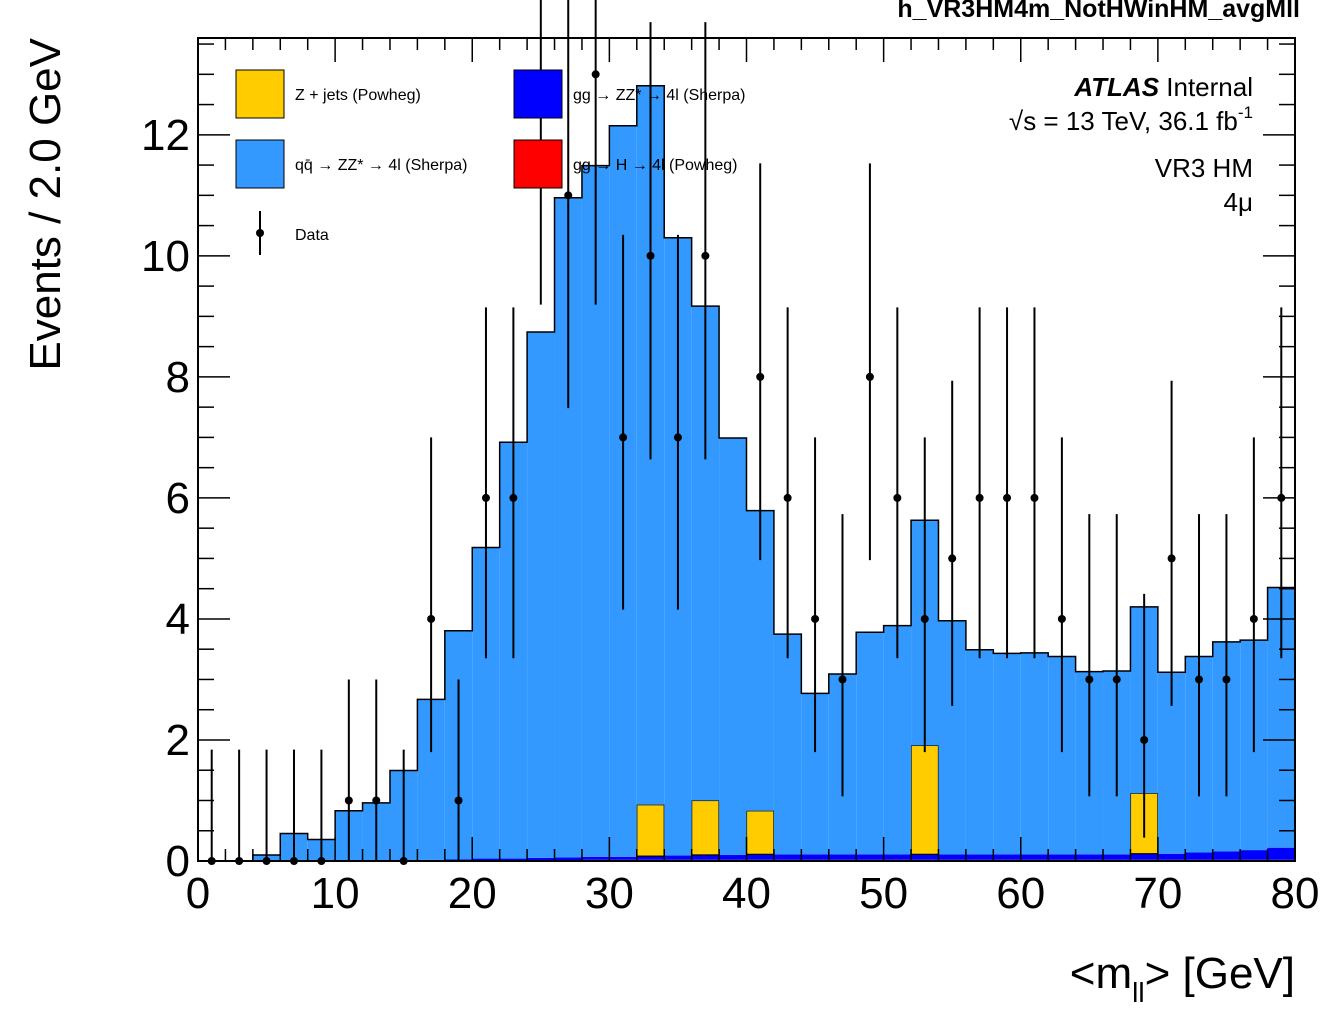 The image size is (1330, 1021). I want to click on y-tick-label-4: 4, so click(178, 619).